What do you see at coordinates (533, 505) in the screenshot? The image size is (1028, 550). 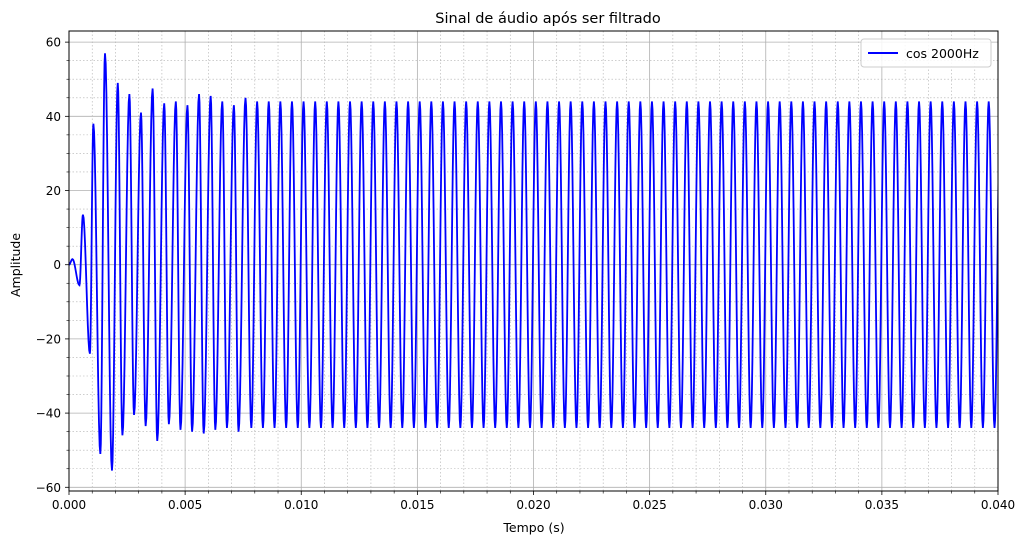 I see `x-tick-label: 0.020` at bounding box center [533, 505].